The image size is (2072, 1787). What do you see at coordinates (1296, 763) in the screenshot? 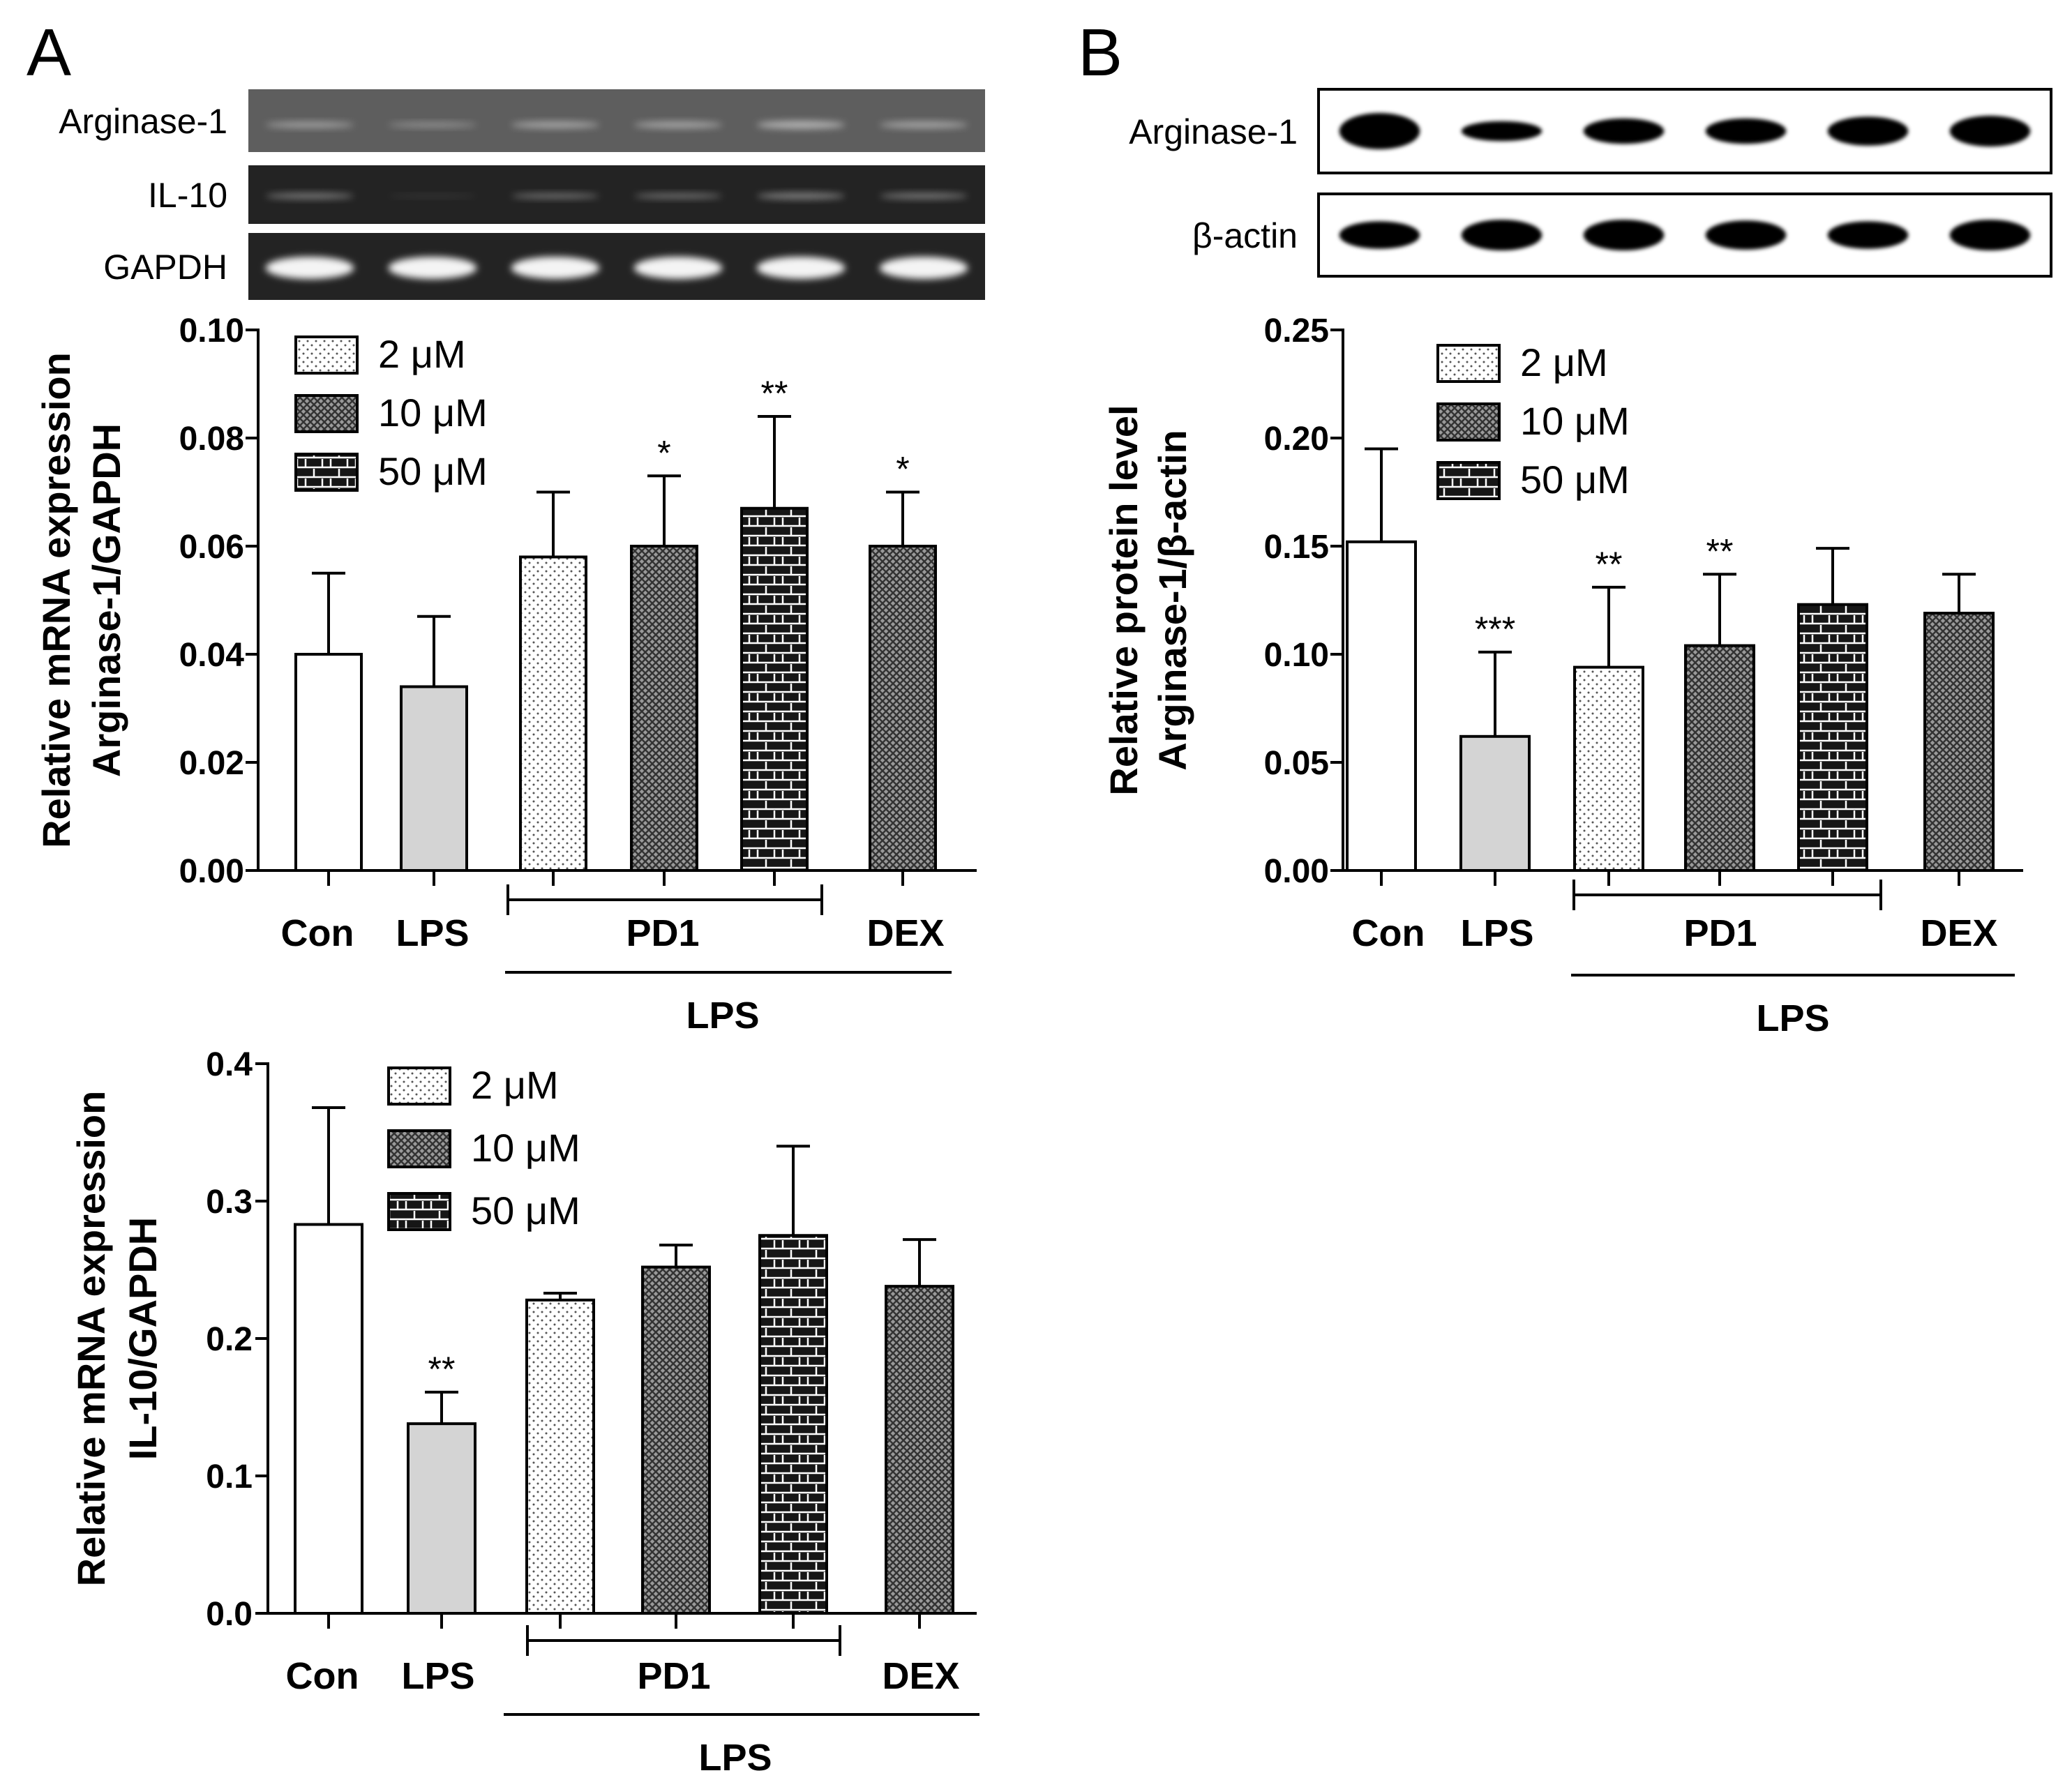
I see `y-tick-label: 0.05` at bounding box center [1296, 763].